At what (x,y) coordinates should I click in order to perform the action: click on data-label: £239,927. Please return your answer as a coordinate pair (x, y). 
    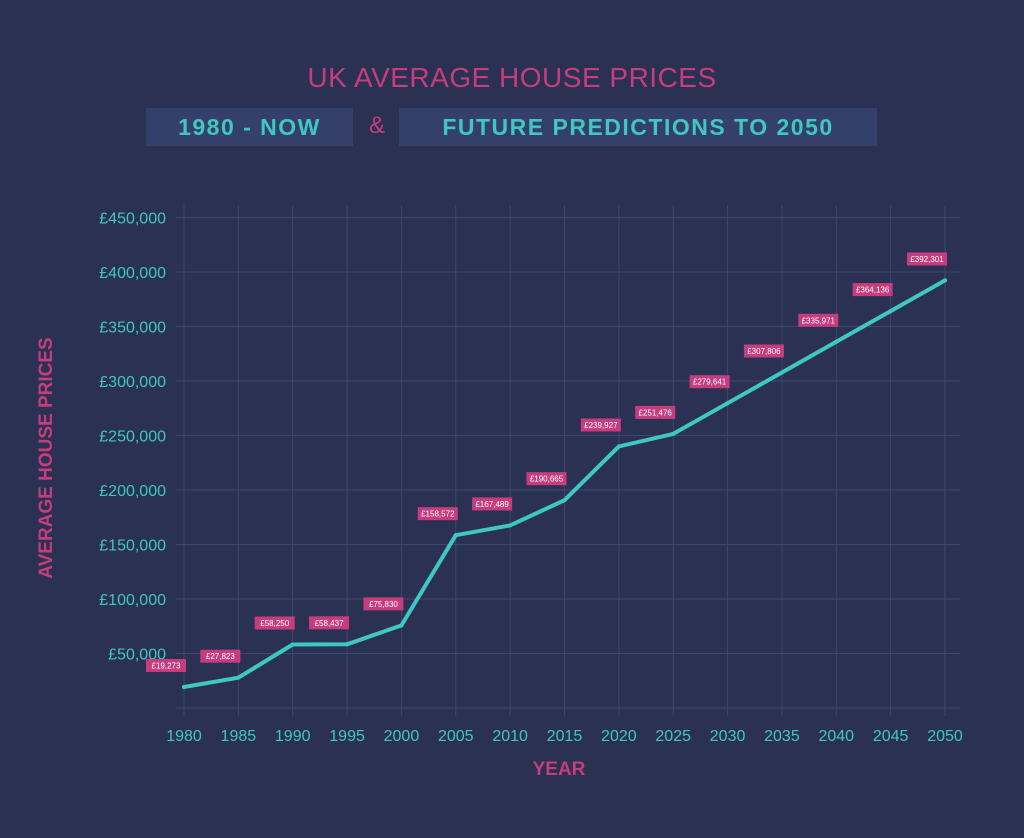
    Looking at the image, I should click on (601, 425).